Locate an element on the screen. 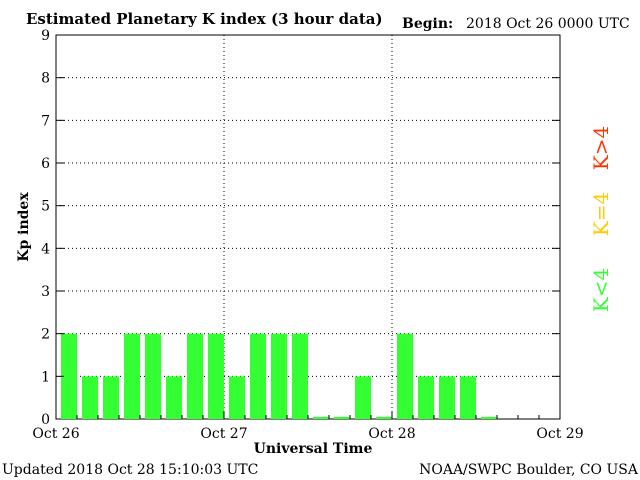 The height and width of the screenshot is (480, 640). begin-value: 2018 Oct 26 0000 UTC is located at coordinates (548, 24).